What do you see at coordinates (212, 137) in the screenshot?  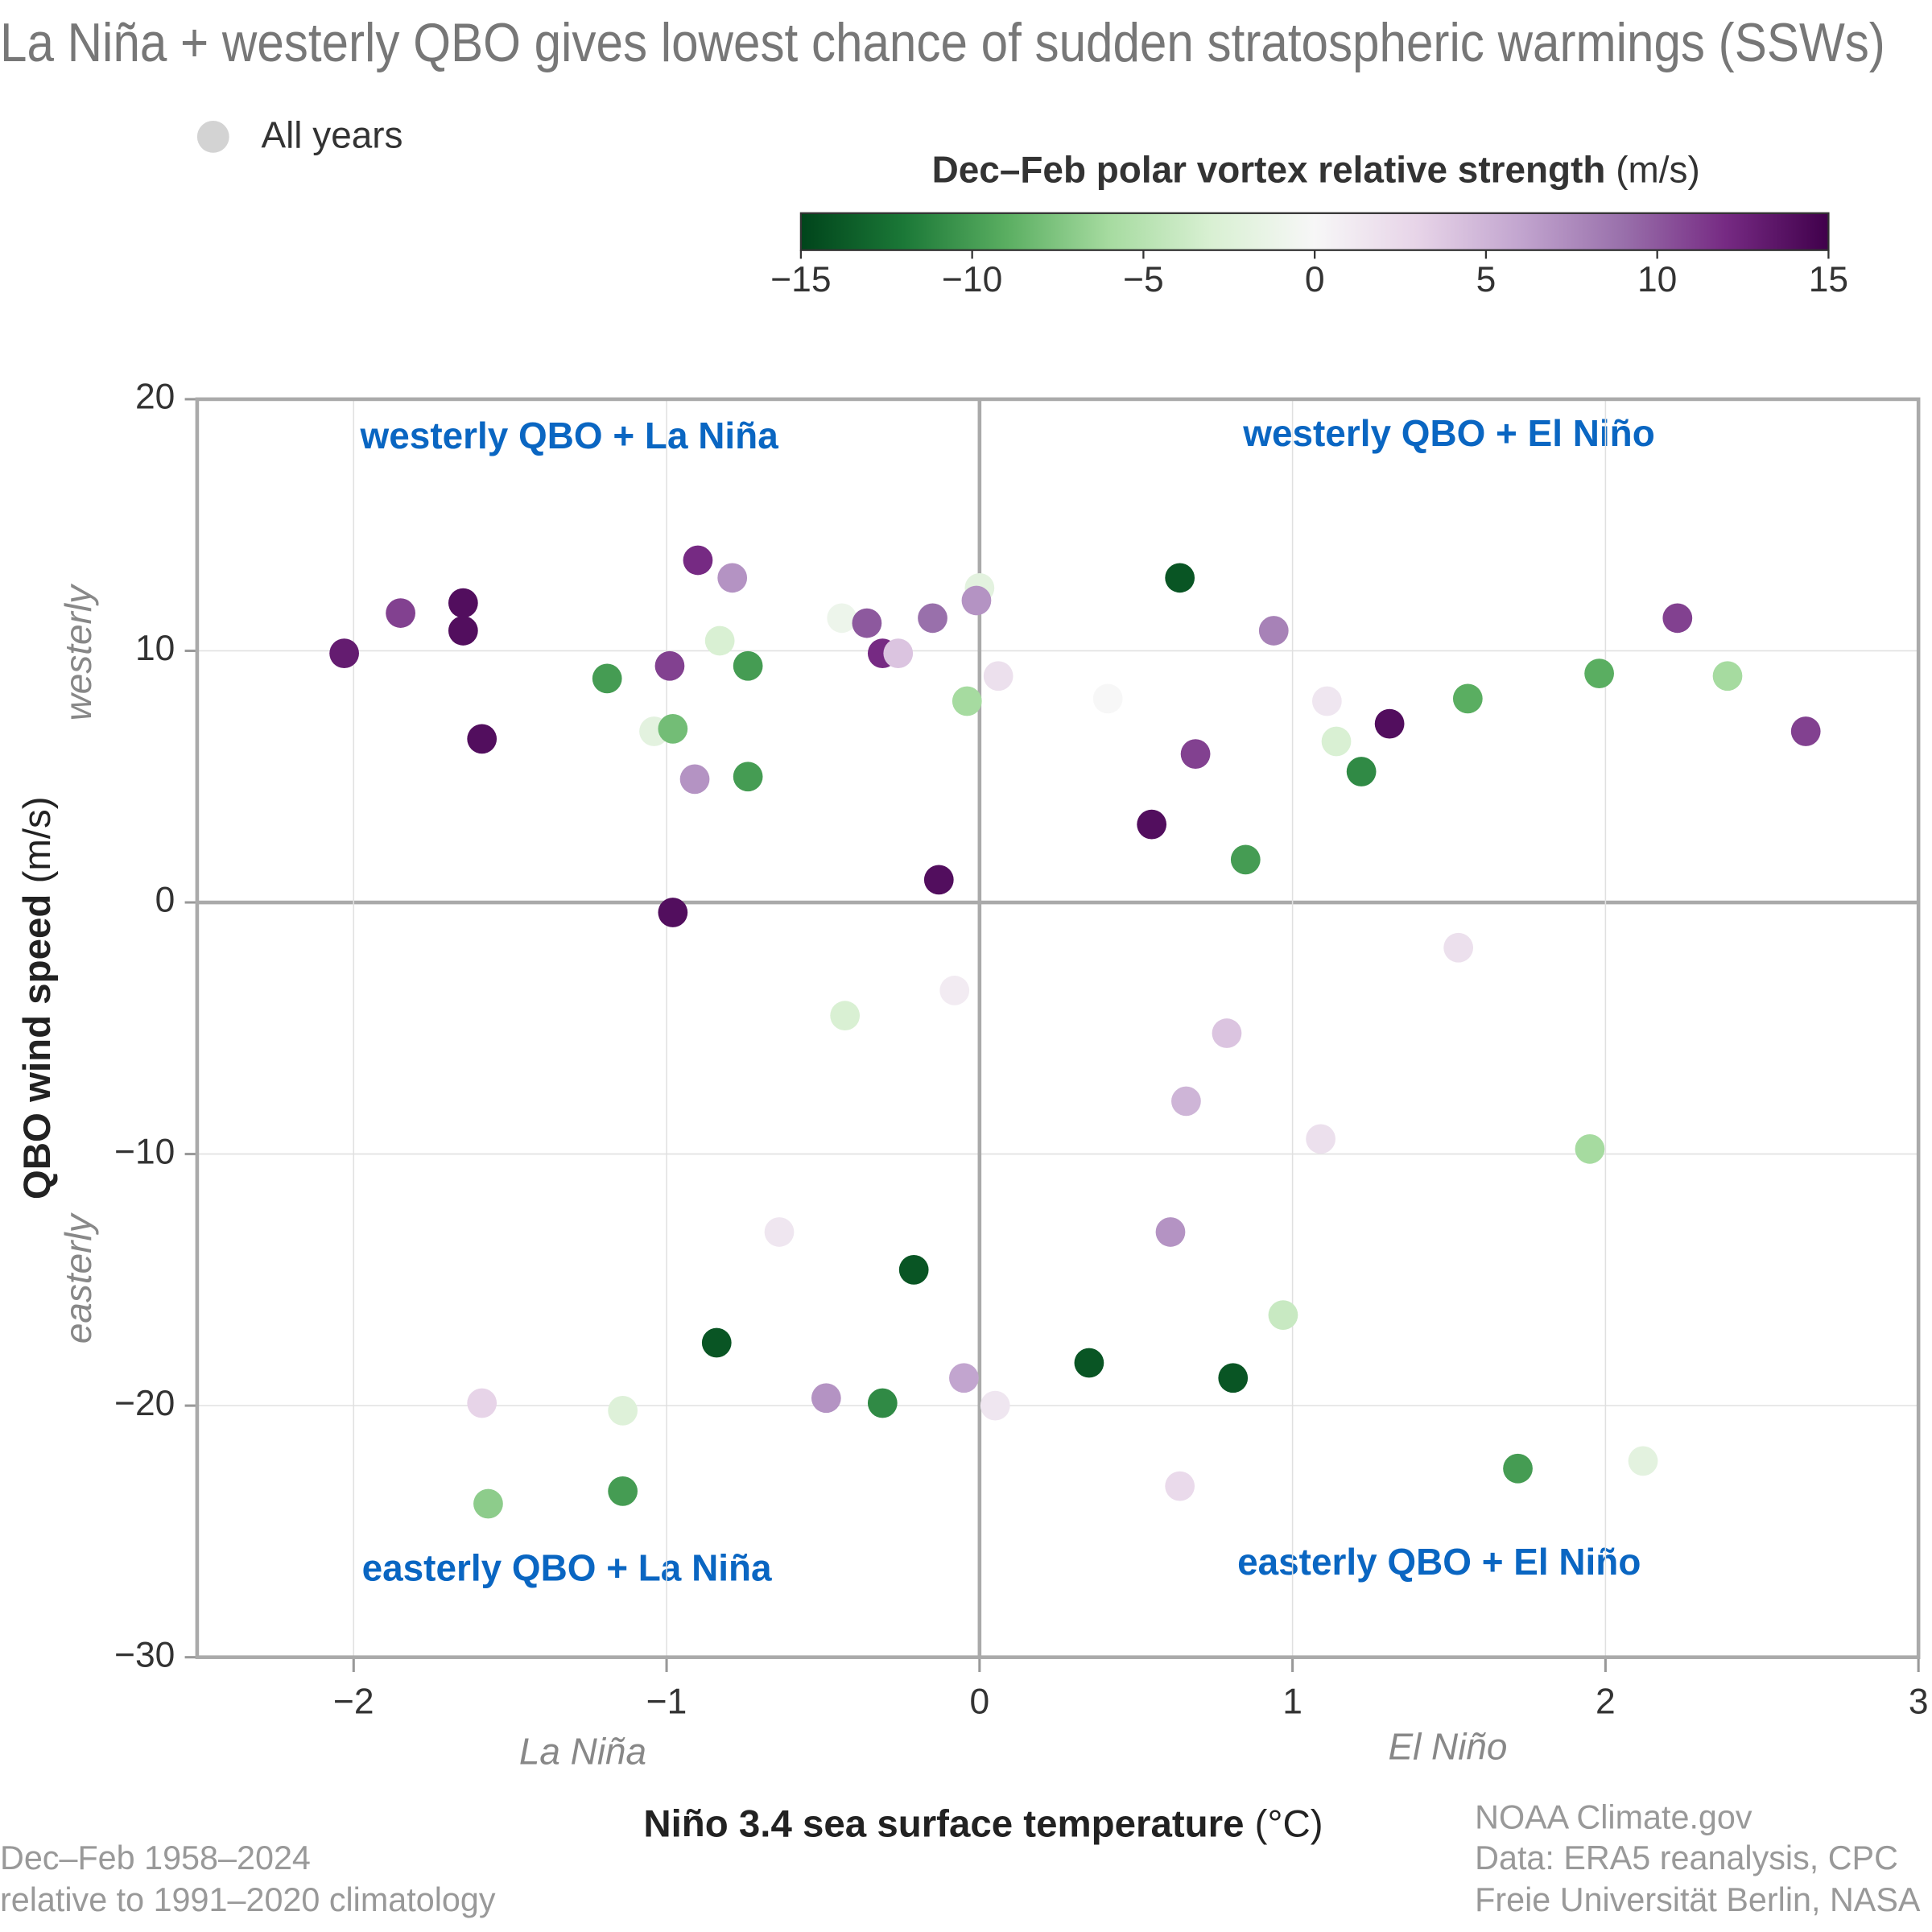 I see `legend-marker` at bounding box center [212, 137].